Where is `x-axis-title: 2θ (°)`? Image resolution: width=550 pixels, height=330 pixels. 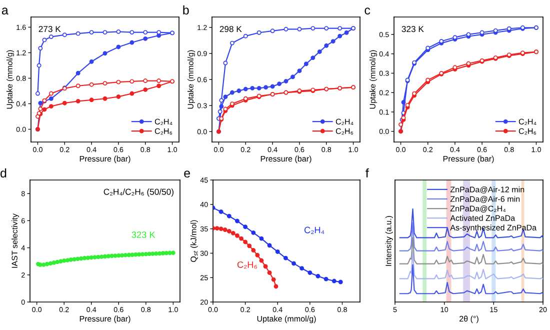
x-axis-title: 2θ (°) is located at coordinates (469, 320).